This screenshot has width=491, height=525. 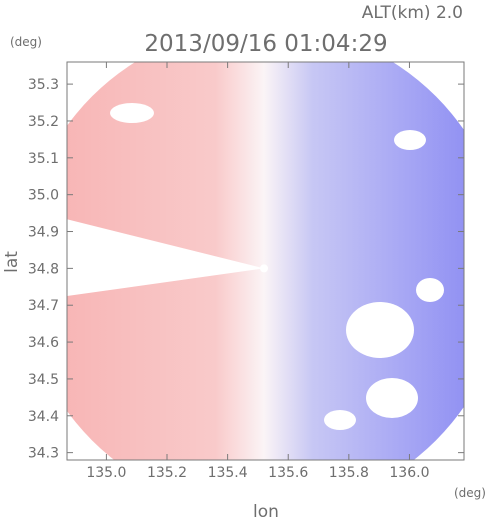 I want to click on y-tick-label: 35.3, so click(x=43, y=85).